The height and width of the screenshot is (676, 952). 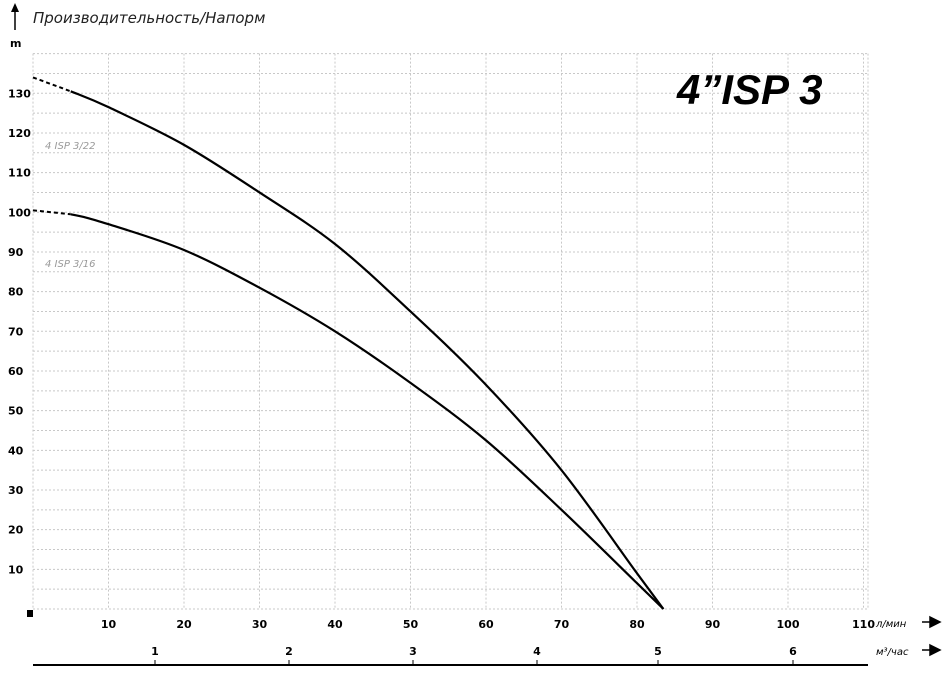 What do you see at coordinates (562, 624) in the screenshot?
I see `x-tick-label: 70` at bounding box center [562, 624].